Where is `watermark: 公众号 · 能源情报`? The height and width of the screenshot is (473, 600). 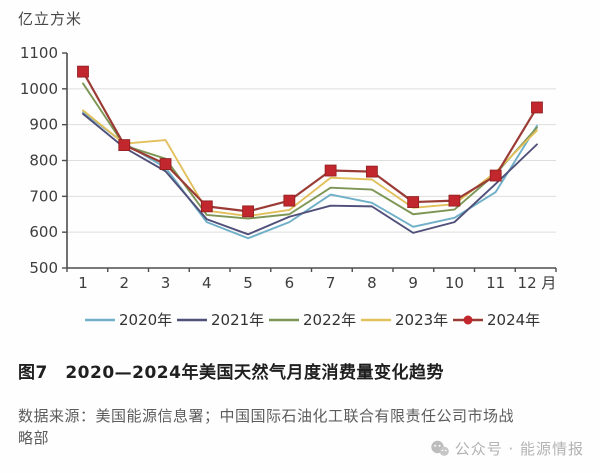
watermark: 公众号 · 能源情报 is located at coordinates (507, 448).